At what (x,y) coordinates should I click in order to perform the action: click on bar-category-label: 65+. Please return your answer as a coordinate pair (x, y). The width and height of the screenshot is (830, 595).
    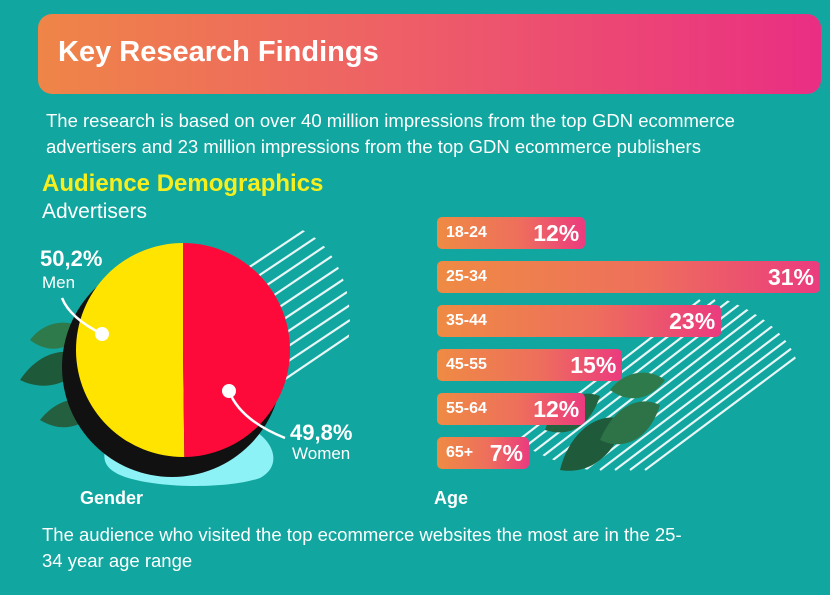
    Looking at the image, I should click on (460, 452).